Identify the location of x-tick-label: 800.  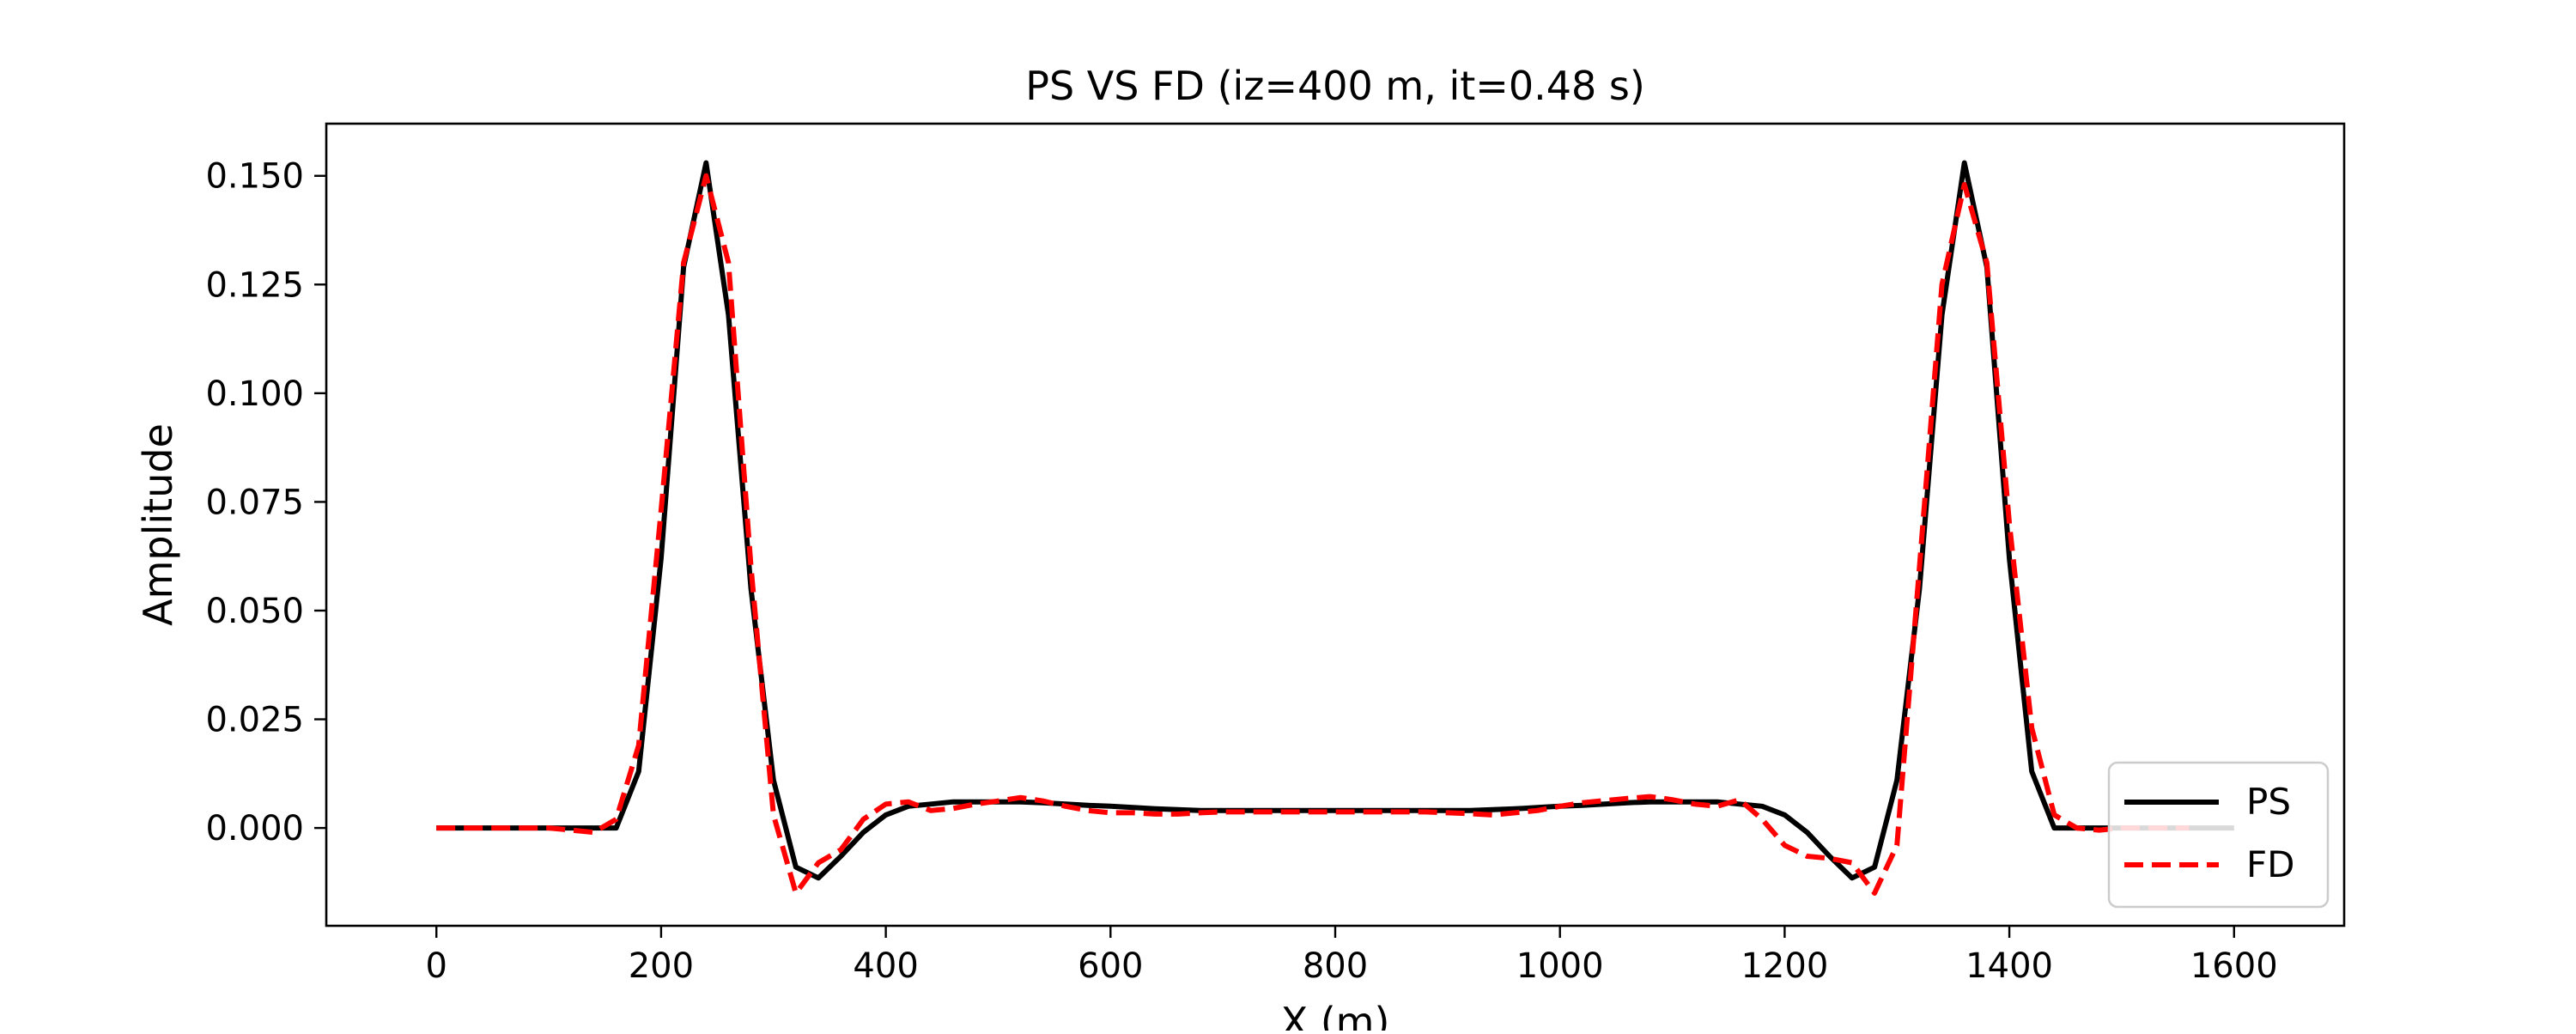
(1335, 966).